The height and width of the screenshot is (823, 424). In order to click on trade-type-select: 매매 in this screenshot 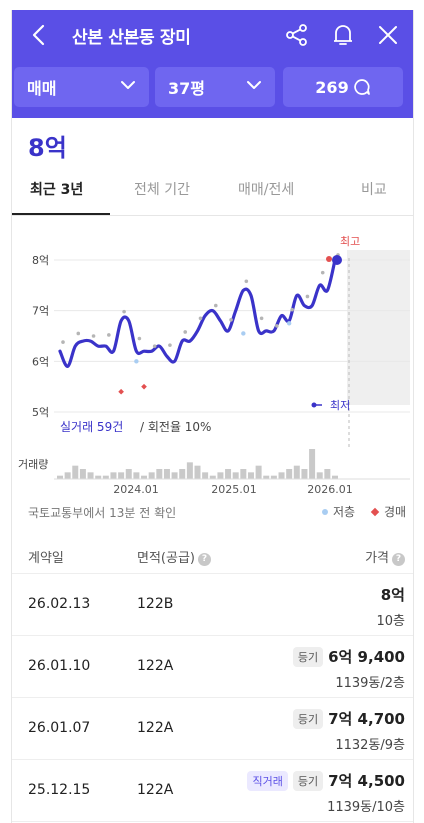, I will do `click(81, 87)`.